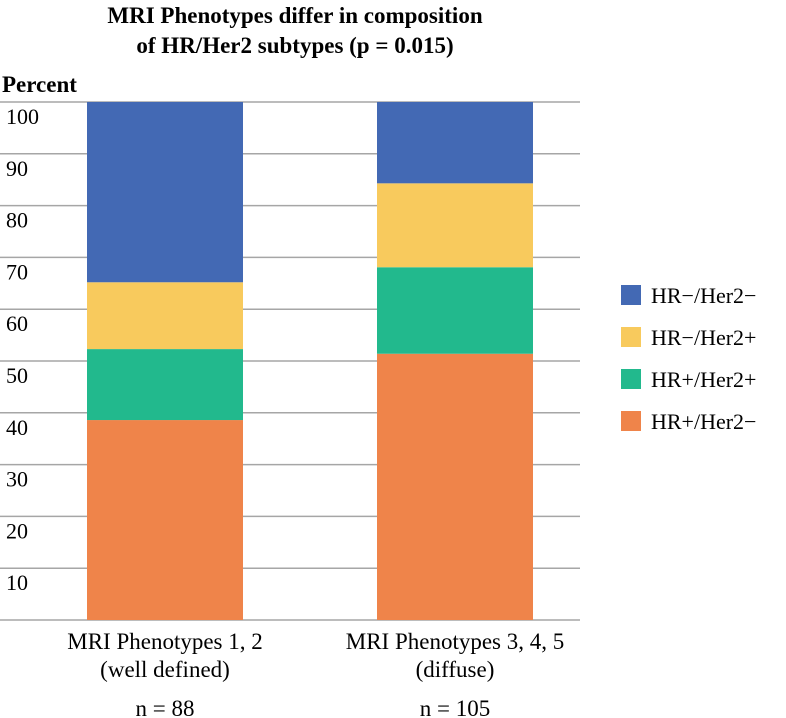 The width and height of the screenshot is (786, 718). What do you see at coordinates (703, 421) in the screenshot?
I see `legend-label: HR+/Her2−` at bounding box center [703, 421].